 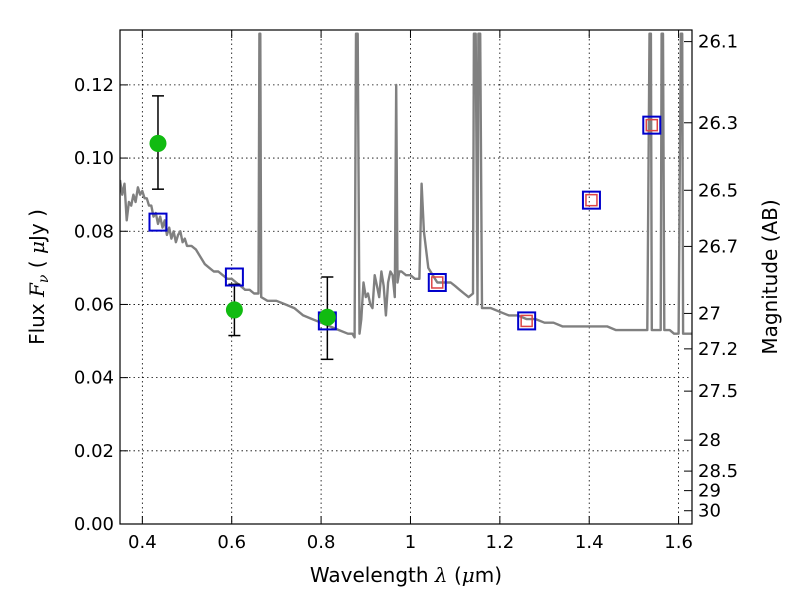 I want to click on x-tick-label: 0.4, so click(x=142, y=542).